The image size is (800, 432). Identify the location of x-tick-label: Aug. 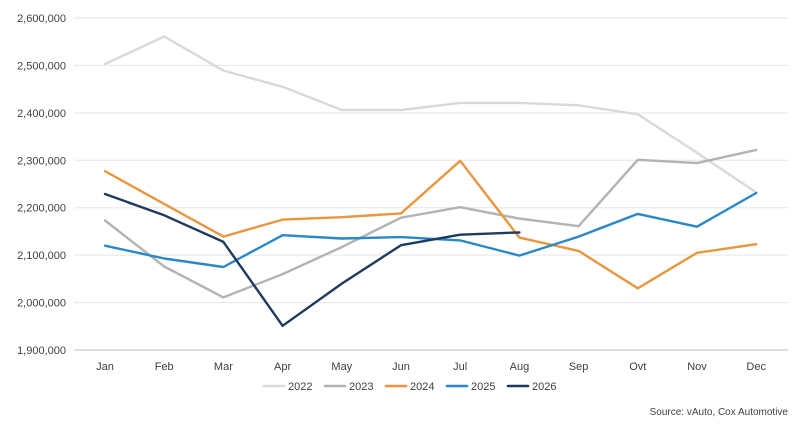
(520, 367).